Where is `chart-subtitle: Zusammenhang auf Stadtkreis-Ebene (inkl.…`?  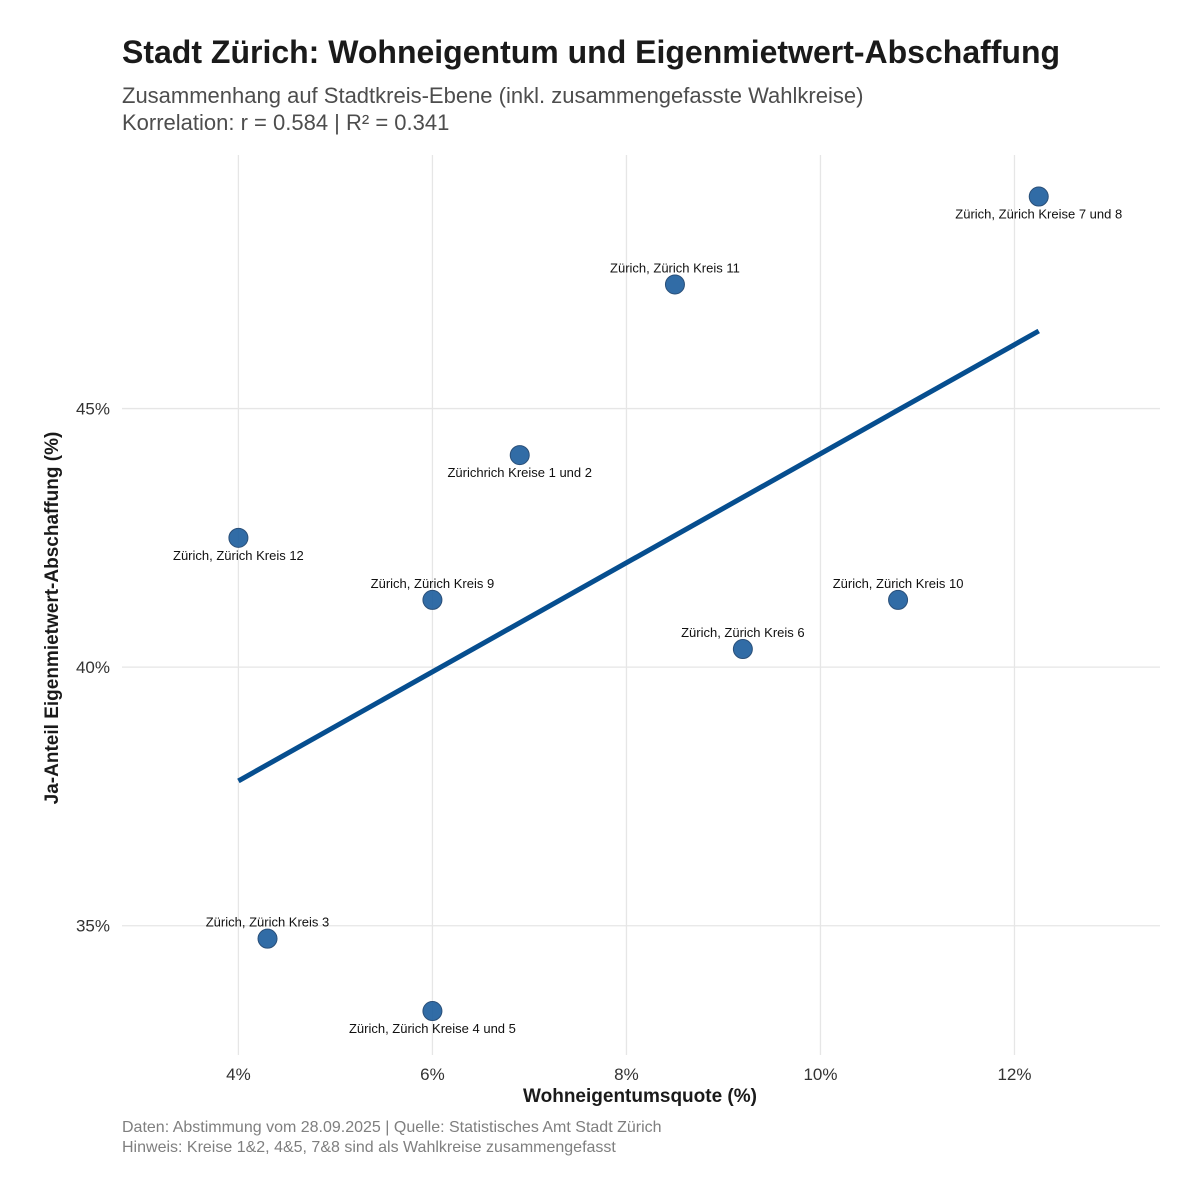 chart-subtitle: Zusammenhang auf Stadtkreis-Ebene (inkl.… is located at coordinates (492, 109).